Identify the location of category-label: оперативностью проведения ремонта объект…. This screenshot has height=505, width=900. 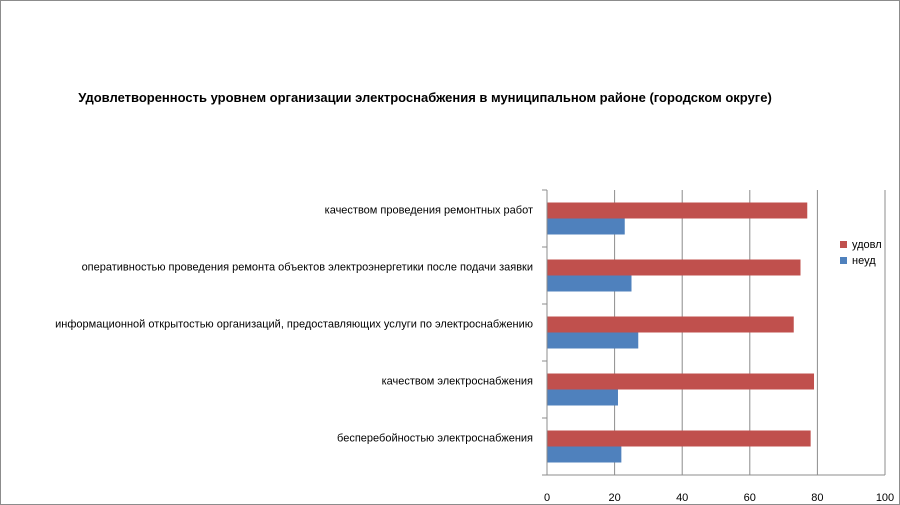
(307, 268).